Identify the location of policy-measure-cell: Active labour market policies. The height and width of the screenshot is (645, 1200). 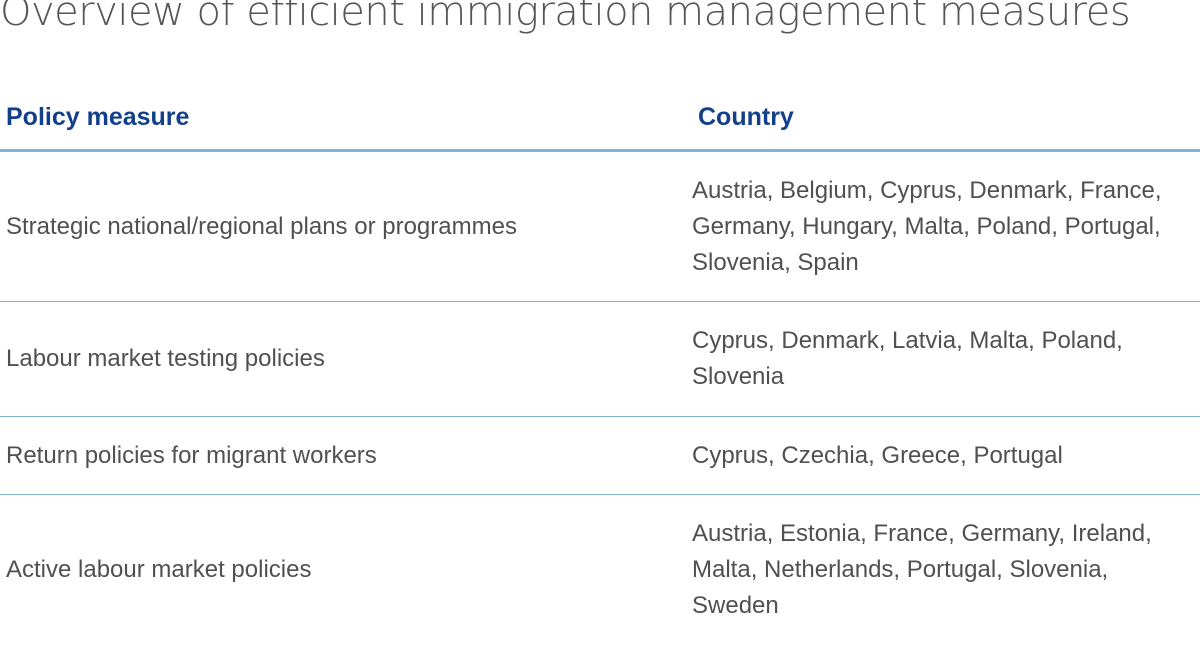
(159, 569).